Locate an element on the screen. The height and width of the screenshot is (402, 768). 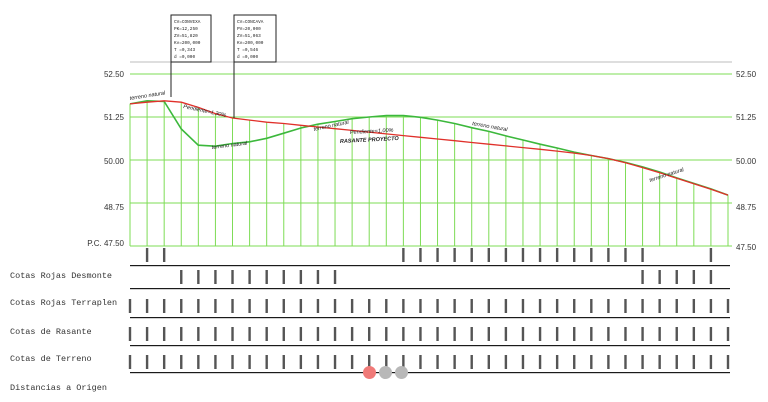
tick-label-50-00-right: 50.00 is located at coordinates (746, 161).